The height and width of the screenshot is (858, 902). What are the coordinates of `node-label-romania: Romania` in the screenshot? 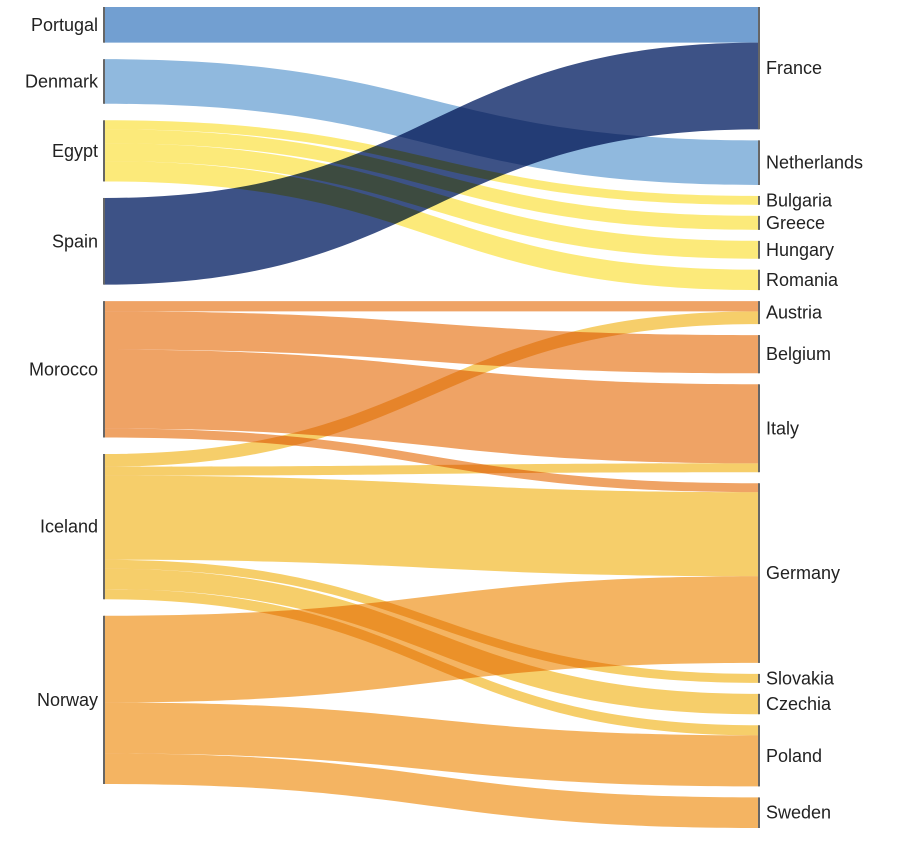 It's located at (802, 280).